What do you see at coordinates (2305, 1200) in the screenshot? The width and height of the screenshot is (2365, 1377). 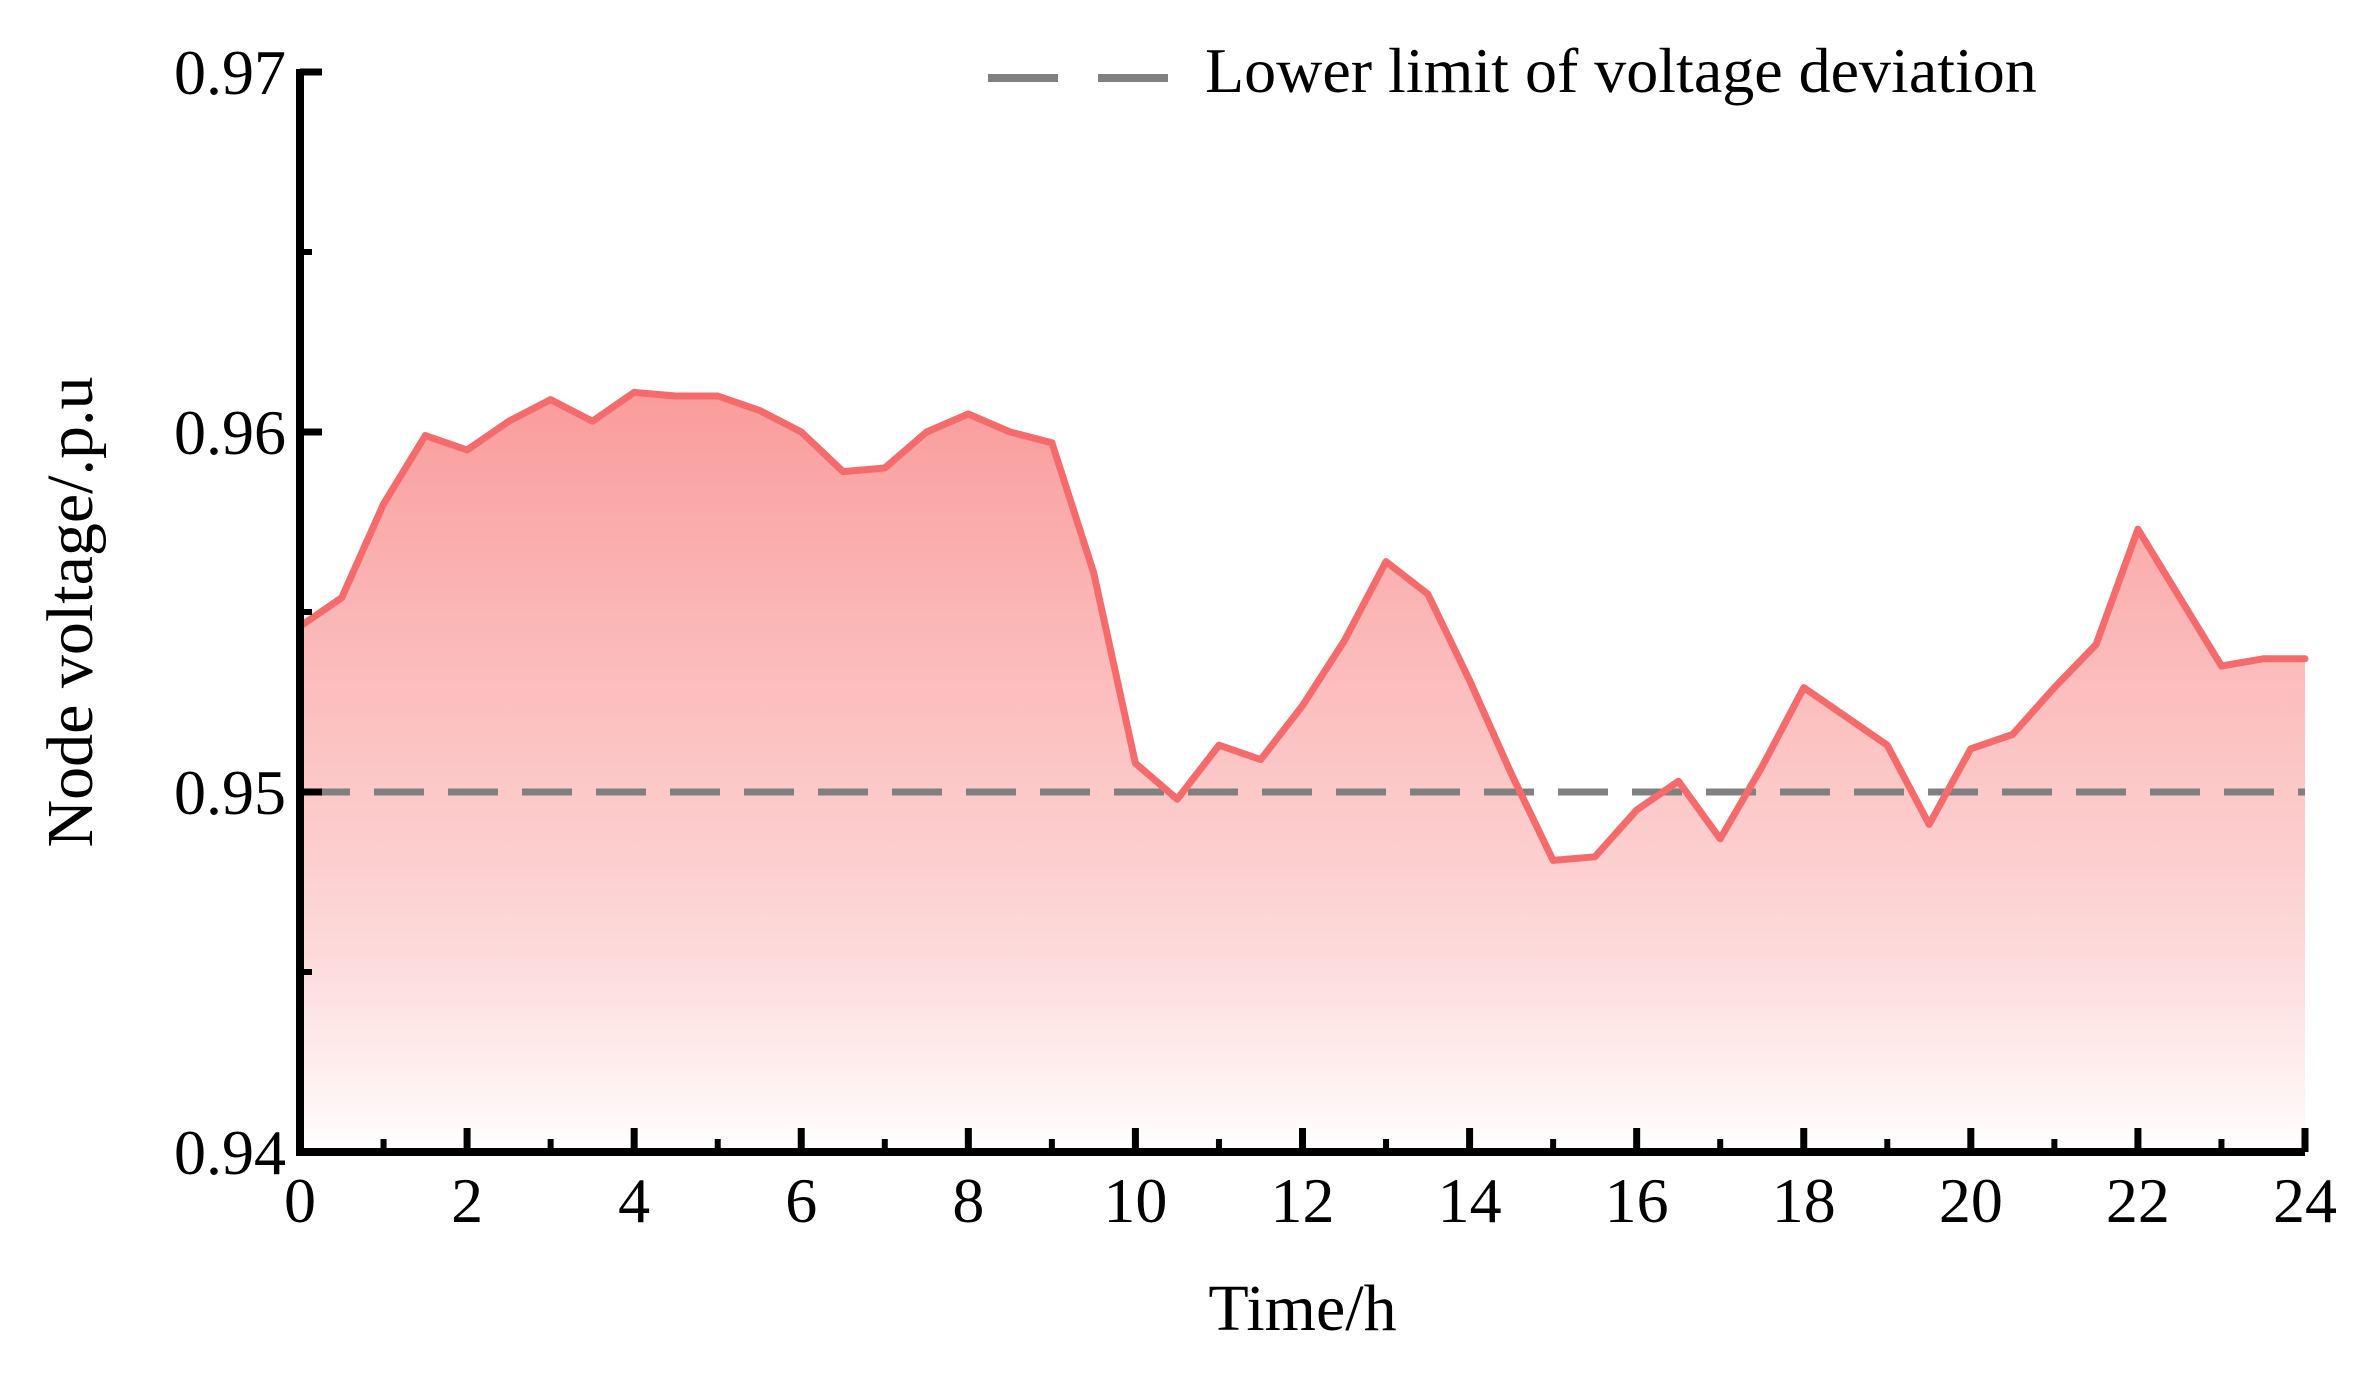 I see `x-tick-label: 24` at bounding box center [2305, 1200].